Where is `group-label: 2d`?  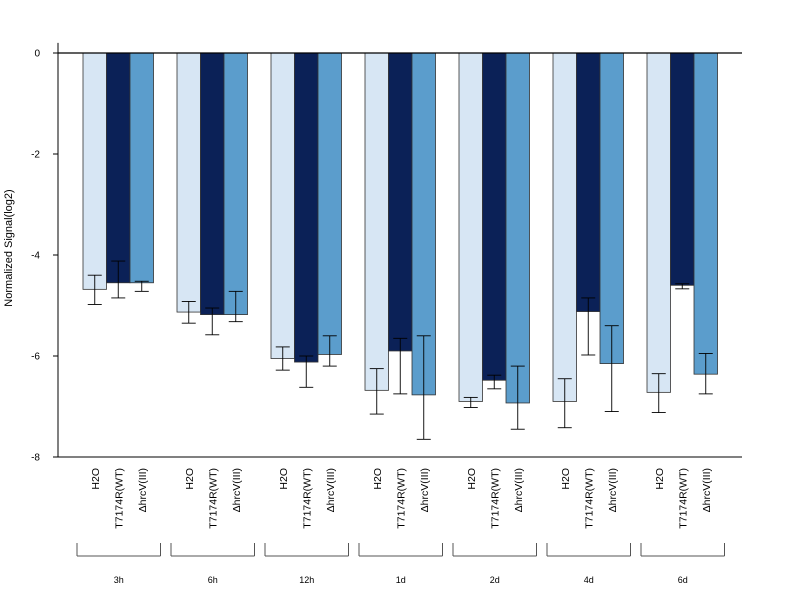 group-label: 2d is located at coordinates (495, 580).